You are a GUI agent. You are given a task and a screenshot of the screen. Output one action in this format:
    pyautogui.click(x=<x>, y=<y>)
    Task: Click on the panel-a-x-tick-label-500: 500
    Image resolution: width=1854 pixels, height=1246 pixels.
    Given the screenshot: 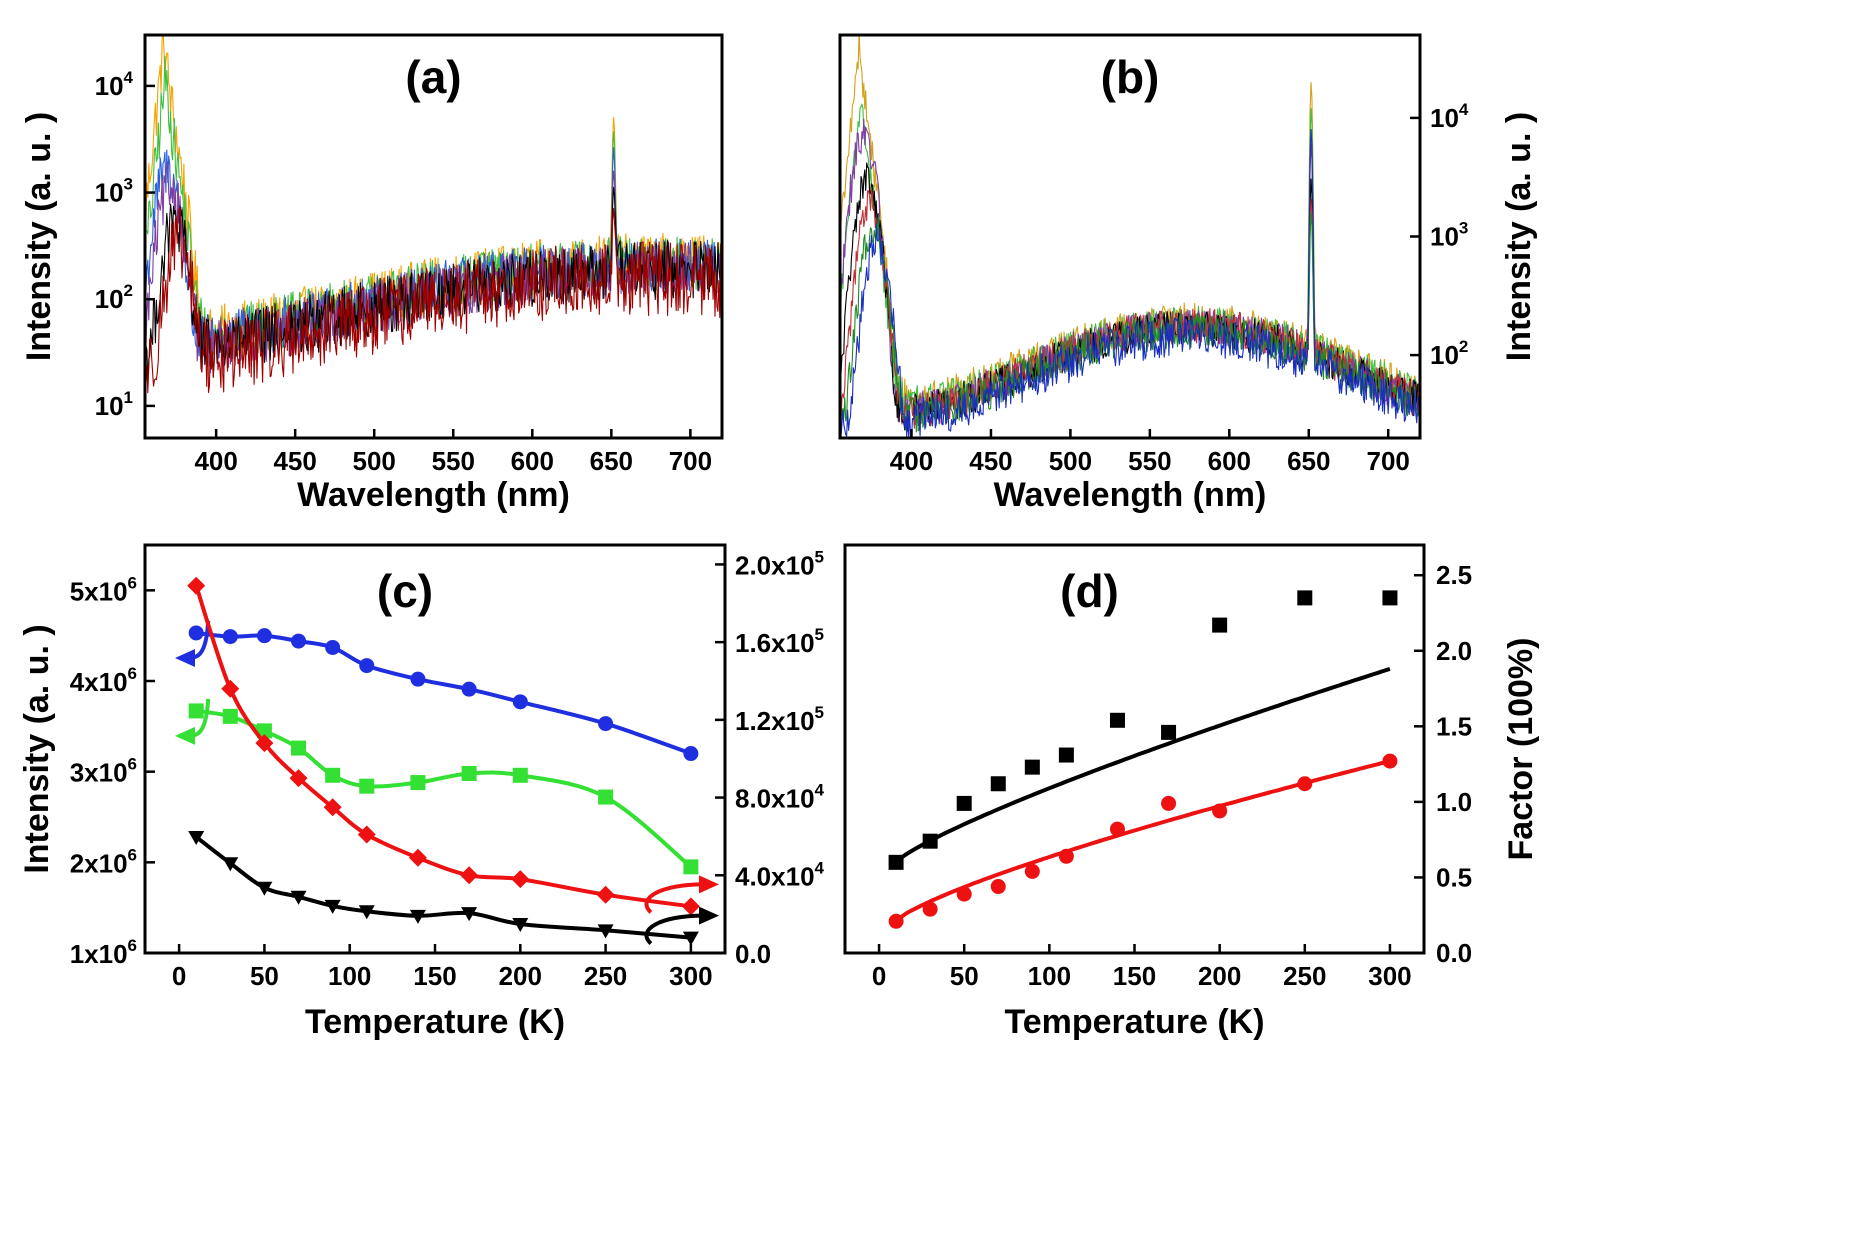 What is the action you would take?
    pyautogui.click(x=374, y=461)
    